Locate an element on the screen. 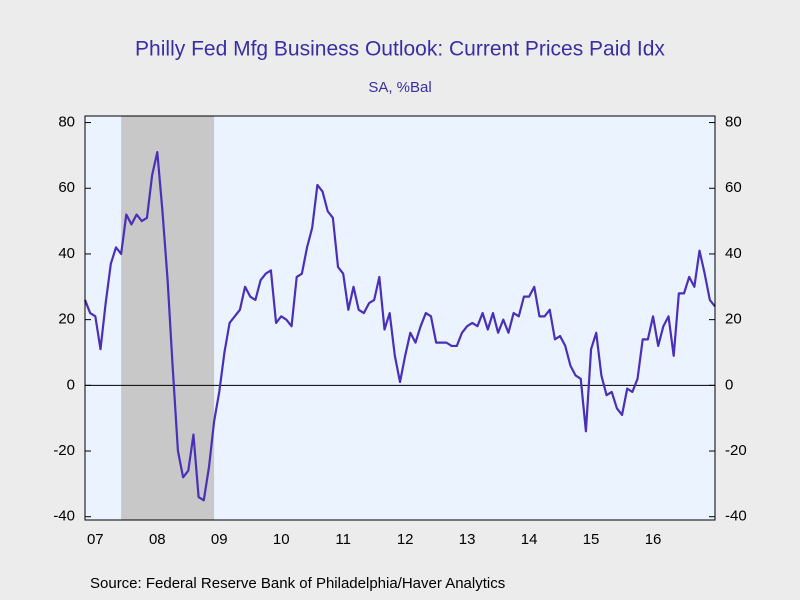 The width and height of the screenshot is (800, 600). chart-subtitle: SA, %Bal is located at coordinates (399, 87).